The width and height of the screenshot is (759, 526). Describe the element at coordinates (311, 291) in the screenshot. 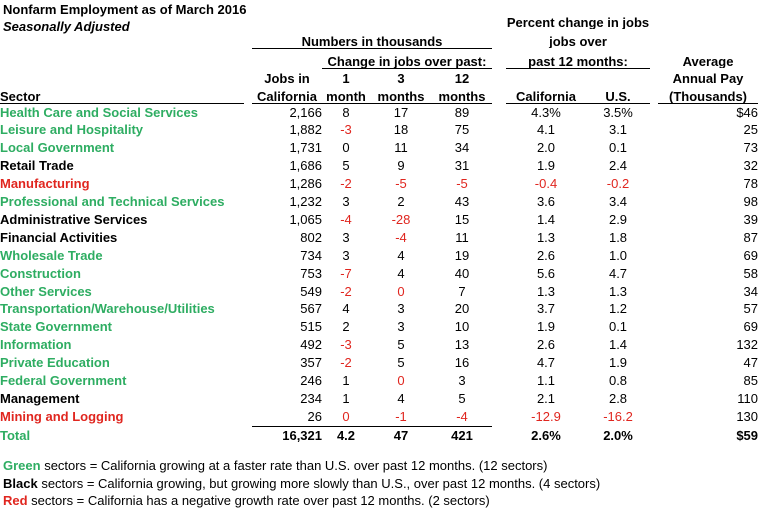

I see `cell-jobs: 549` at that location.